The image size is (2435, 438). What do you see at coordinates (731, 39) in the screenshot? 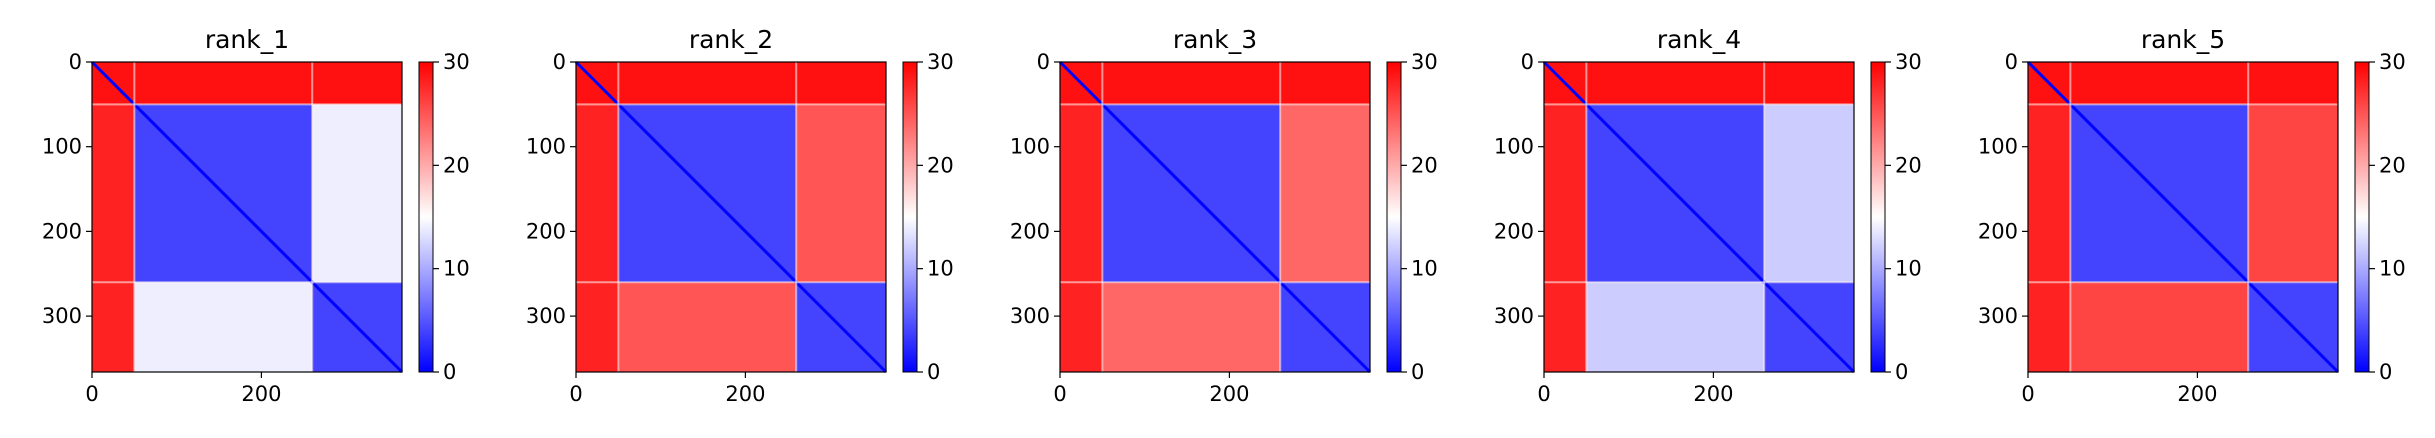
I see `chart-title: rank_2` at bounding box center [731, 39].